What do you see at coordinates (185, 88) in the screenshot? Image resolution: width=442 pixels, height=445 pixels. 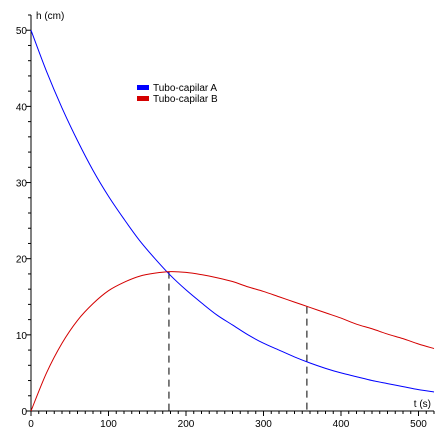 I see `legend-label: Tubo-capilar A` at bounding box center [185, 88].